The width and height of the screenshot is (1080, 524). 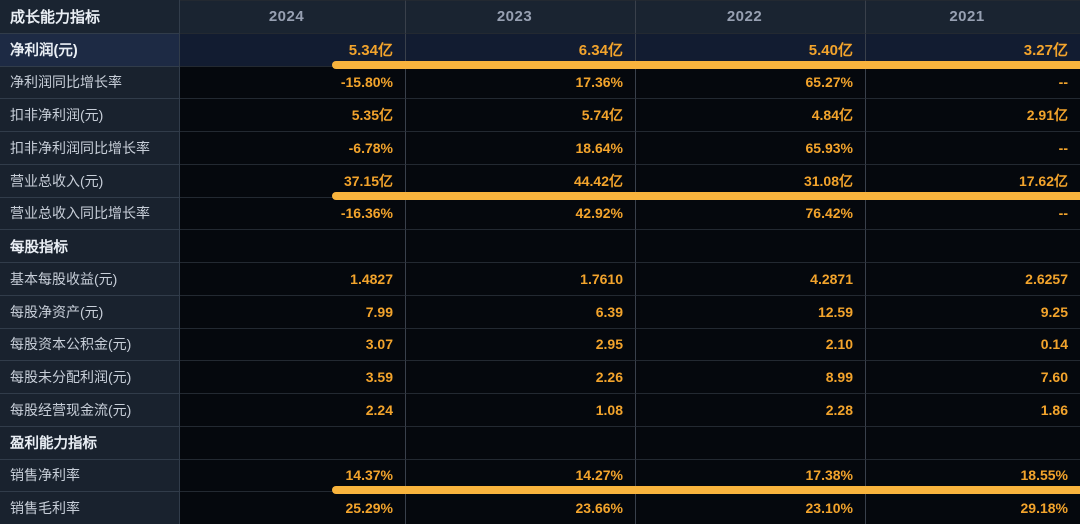 What do you see at coordinates (972, 16) in the screenshot?
I see `column-header-2021: 2021` at bounding box center [972, 16].